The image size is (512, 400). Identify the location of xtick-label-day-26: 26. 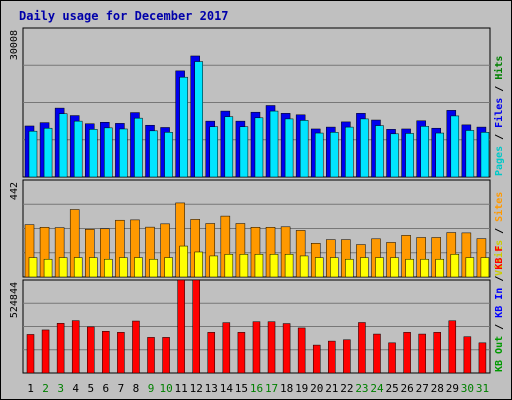
(407, 388).